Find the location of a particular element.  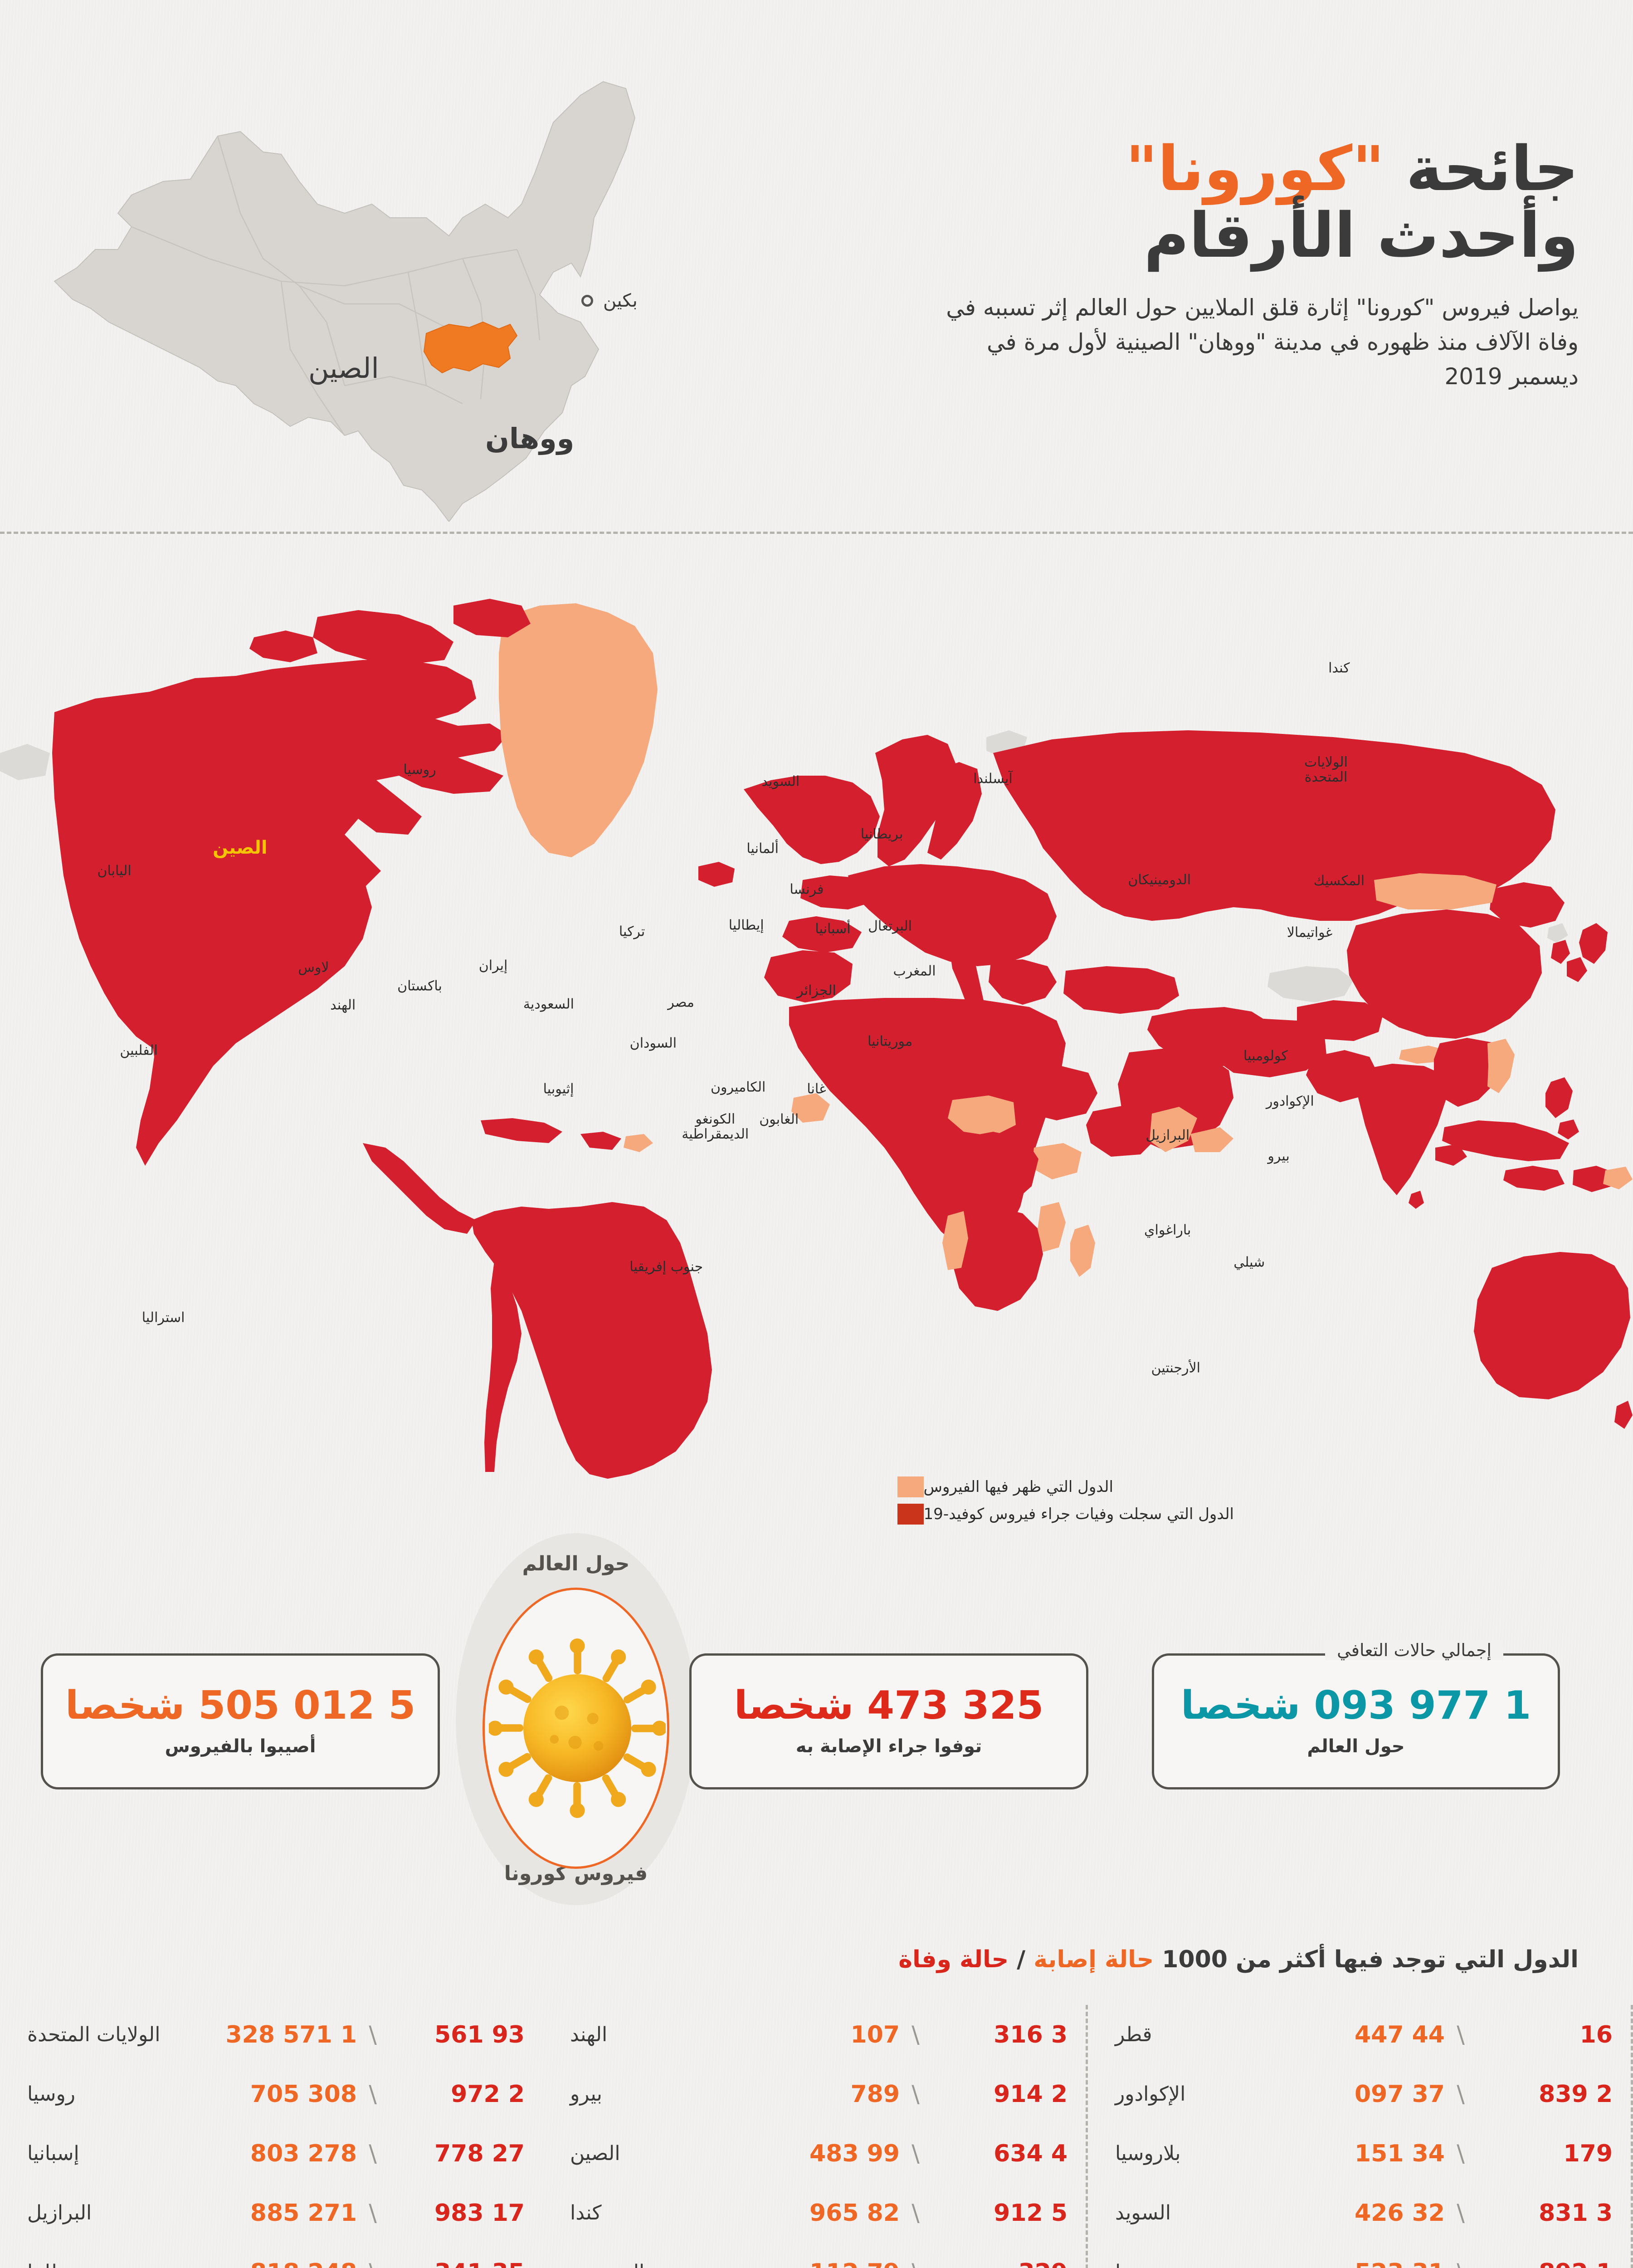

stat-box-infected: 5 012 505 شخصا أصيبوا بالفيروس is located at coordinates (240, 1721).